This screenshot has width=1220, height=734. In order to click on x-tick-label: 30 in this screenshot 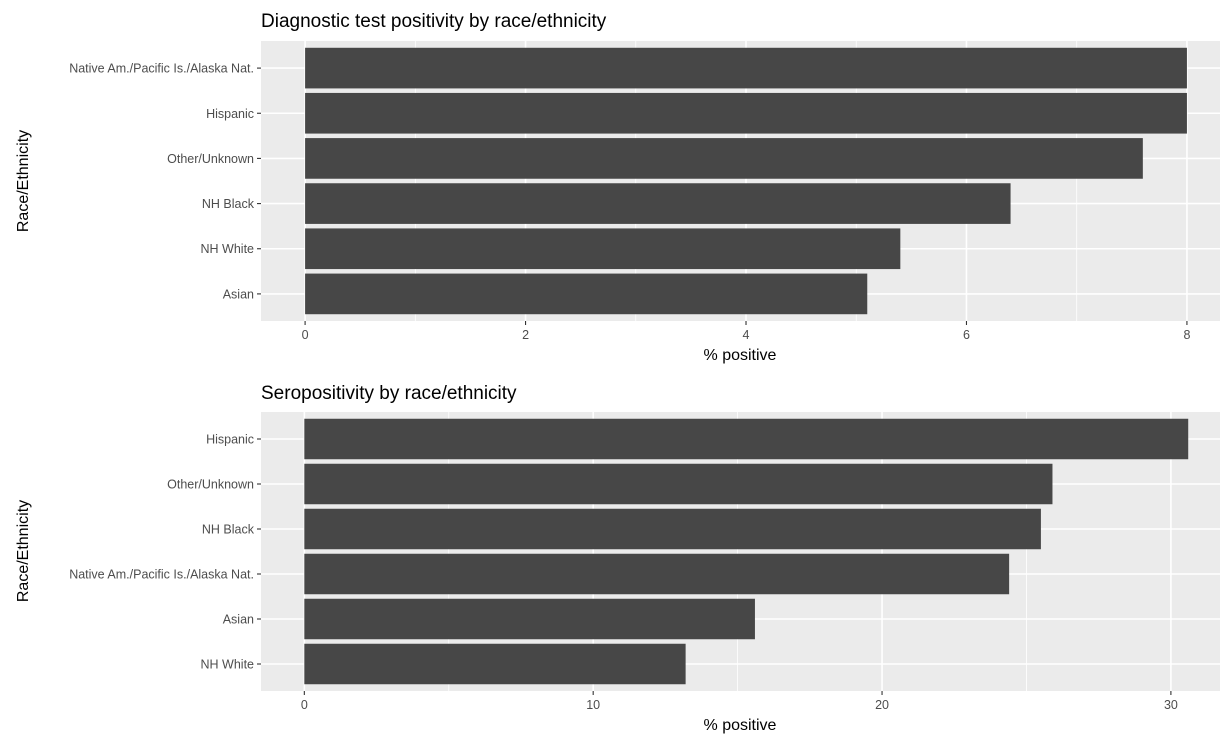, I will do `click(1171, 705)`.